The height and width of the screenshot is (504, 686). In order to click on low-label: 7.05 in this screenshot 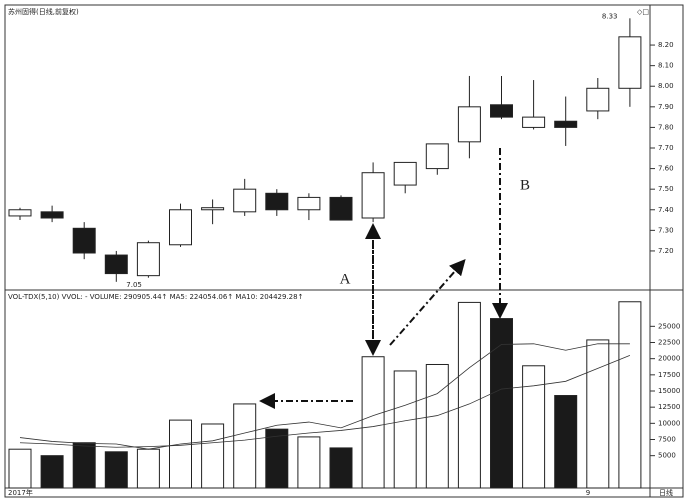, I will do `click(134, 285)`.